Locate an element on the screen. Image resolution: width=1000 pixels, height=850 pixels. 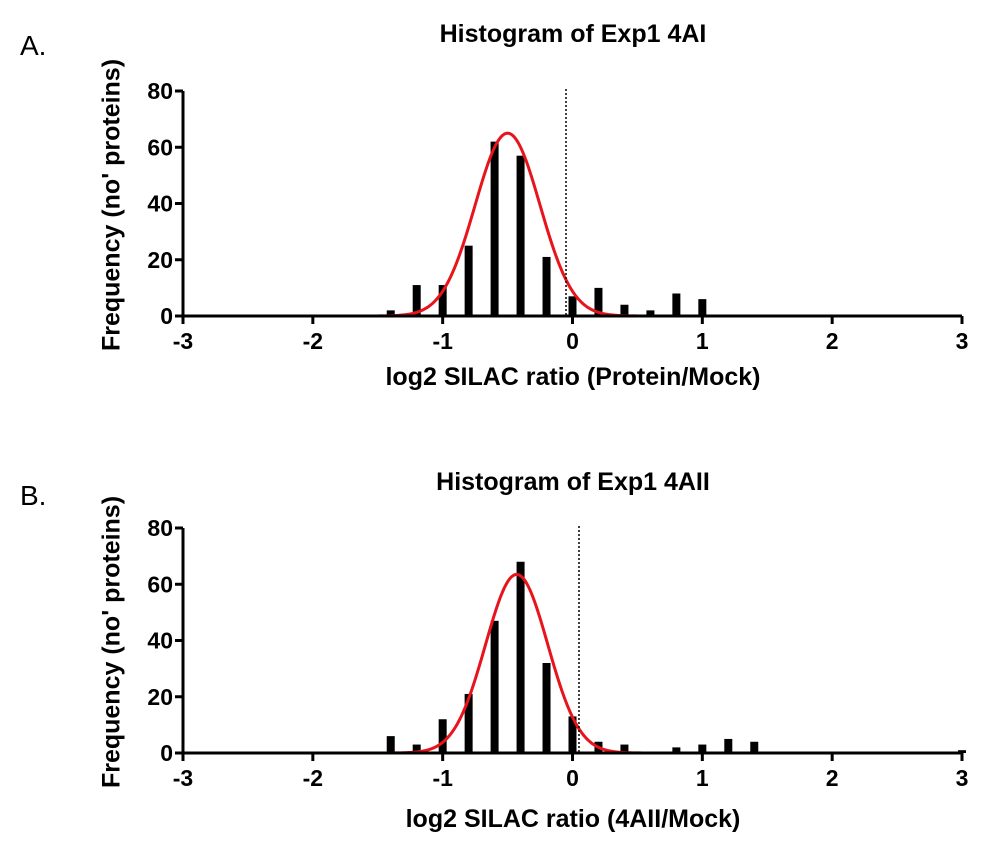
x-axis-label: log2 SILAC ratio (4AII/Mock) is located at coordinates (573, 819).